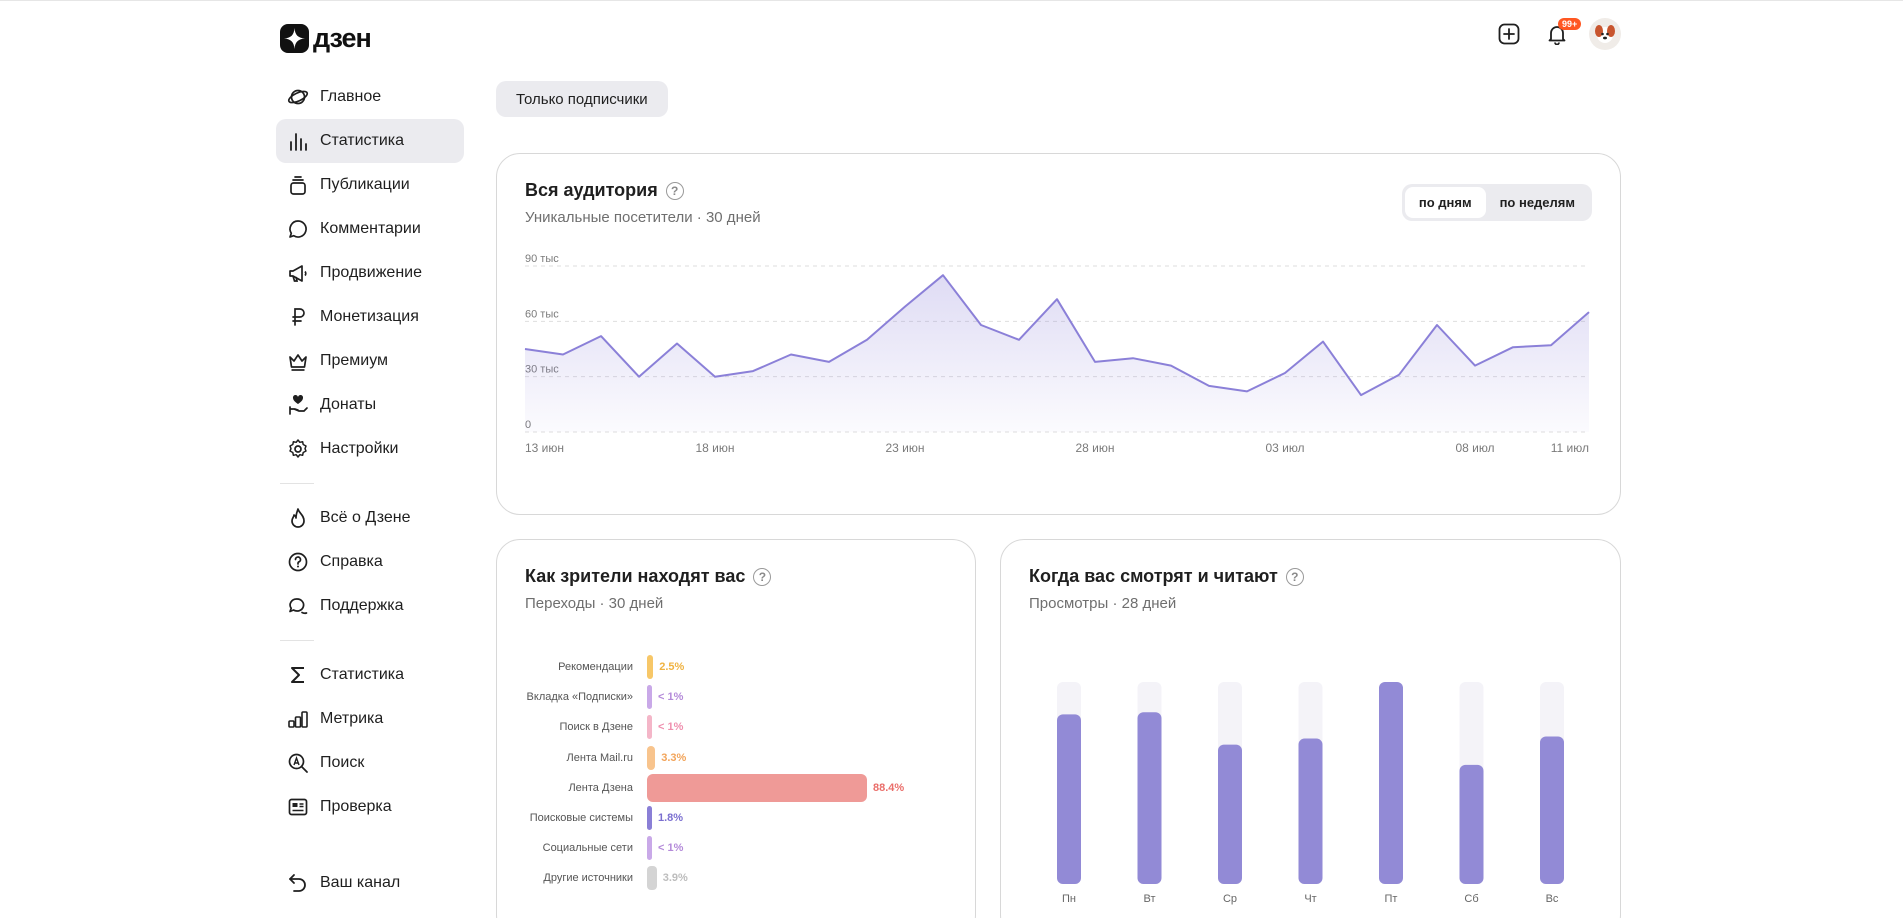 The height and width of the screenshot is (918, 1903). Describe the element at coordinates (298, 229) in the screenshot. I see `comment-icon` at that location.